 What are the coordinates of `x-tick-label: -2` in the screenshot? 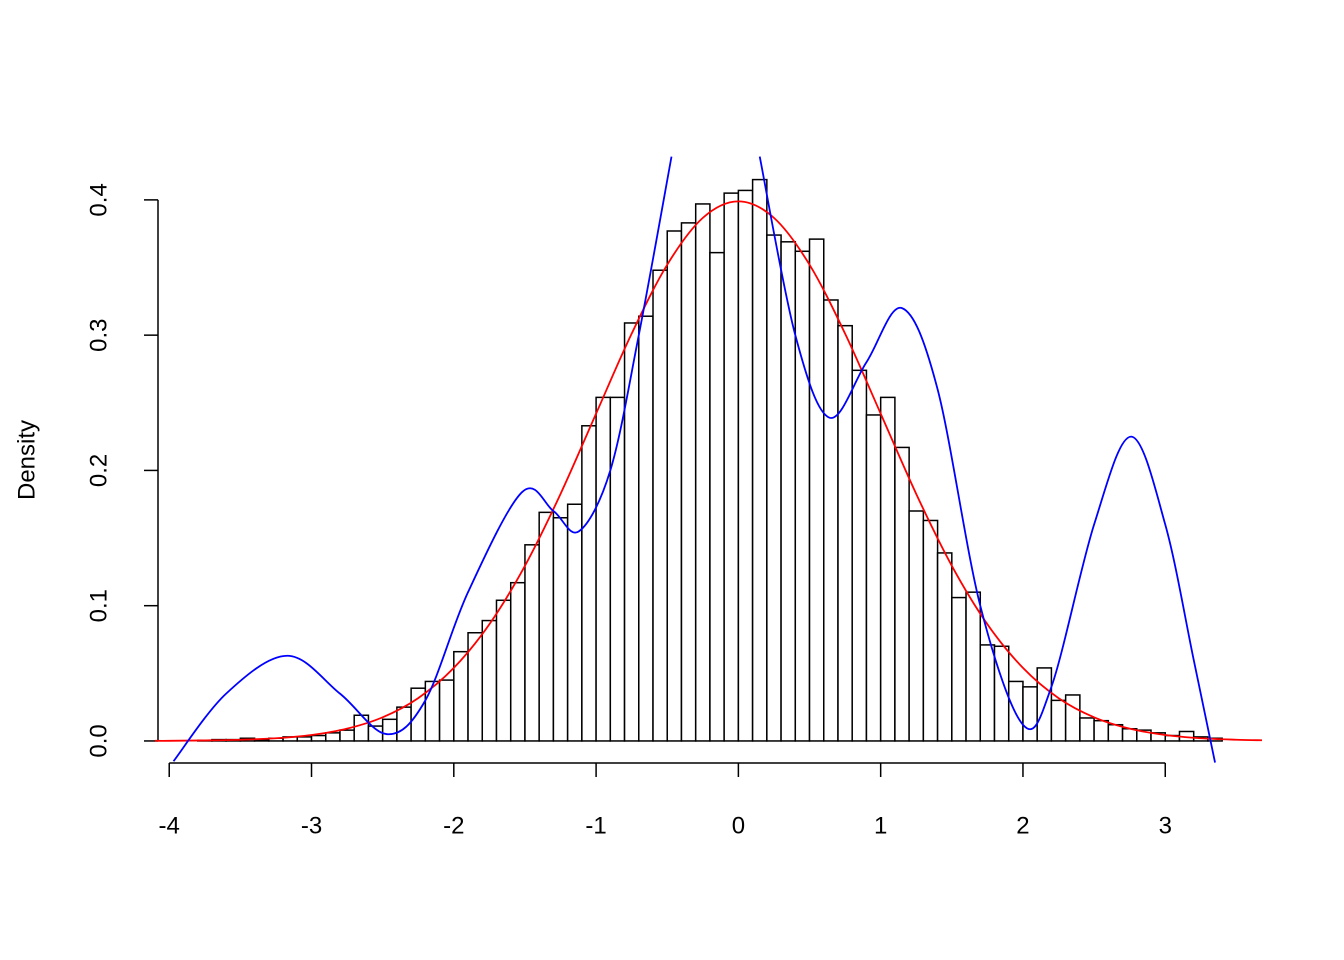 It's located at (453, 825).